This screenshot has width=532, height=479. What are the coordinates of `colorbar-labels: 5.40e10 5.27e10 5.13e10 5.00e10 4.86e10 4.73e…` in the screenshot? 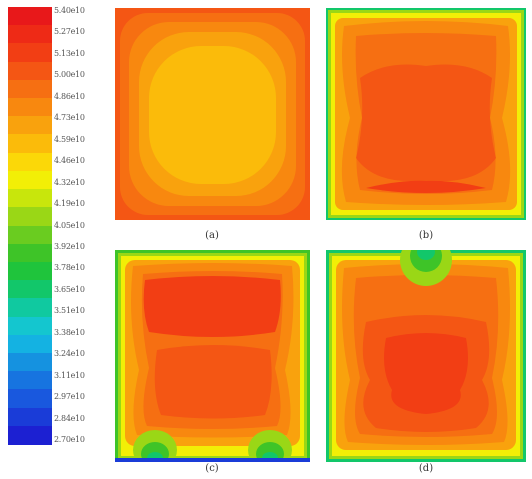 It's located at (80, 225).